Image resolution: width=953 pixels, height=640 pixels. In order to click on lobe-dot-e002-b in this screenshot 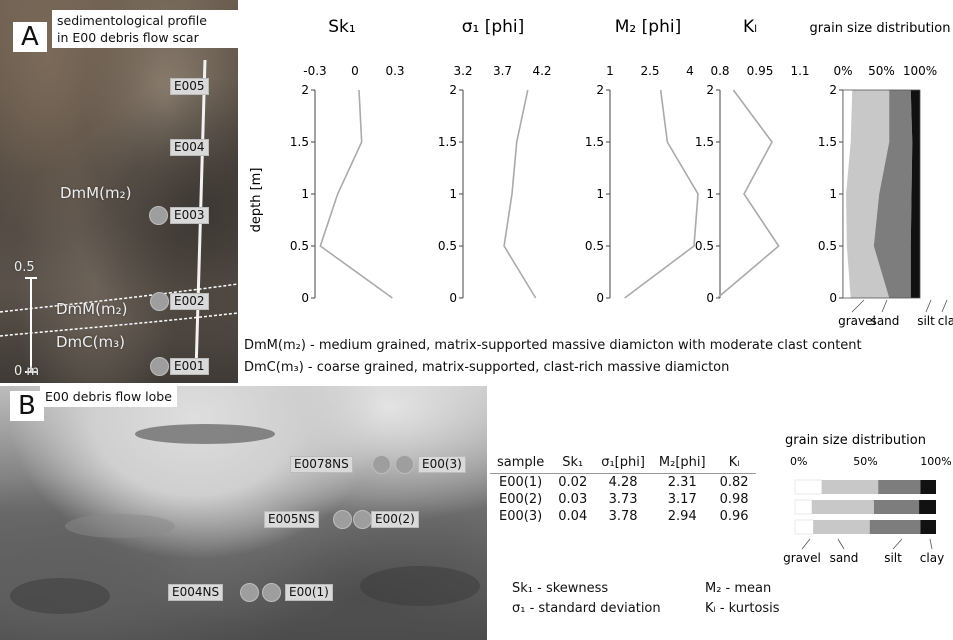, I will do `click(362, 519)`.